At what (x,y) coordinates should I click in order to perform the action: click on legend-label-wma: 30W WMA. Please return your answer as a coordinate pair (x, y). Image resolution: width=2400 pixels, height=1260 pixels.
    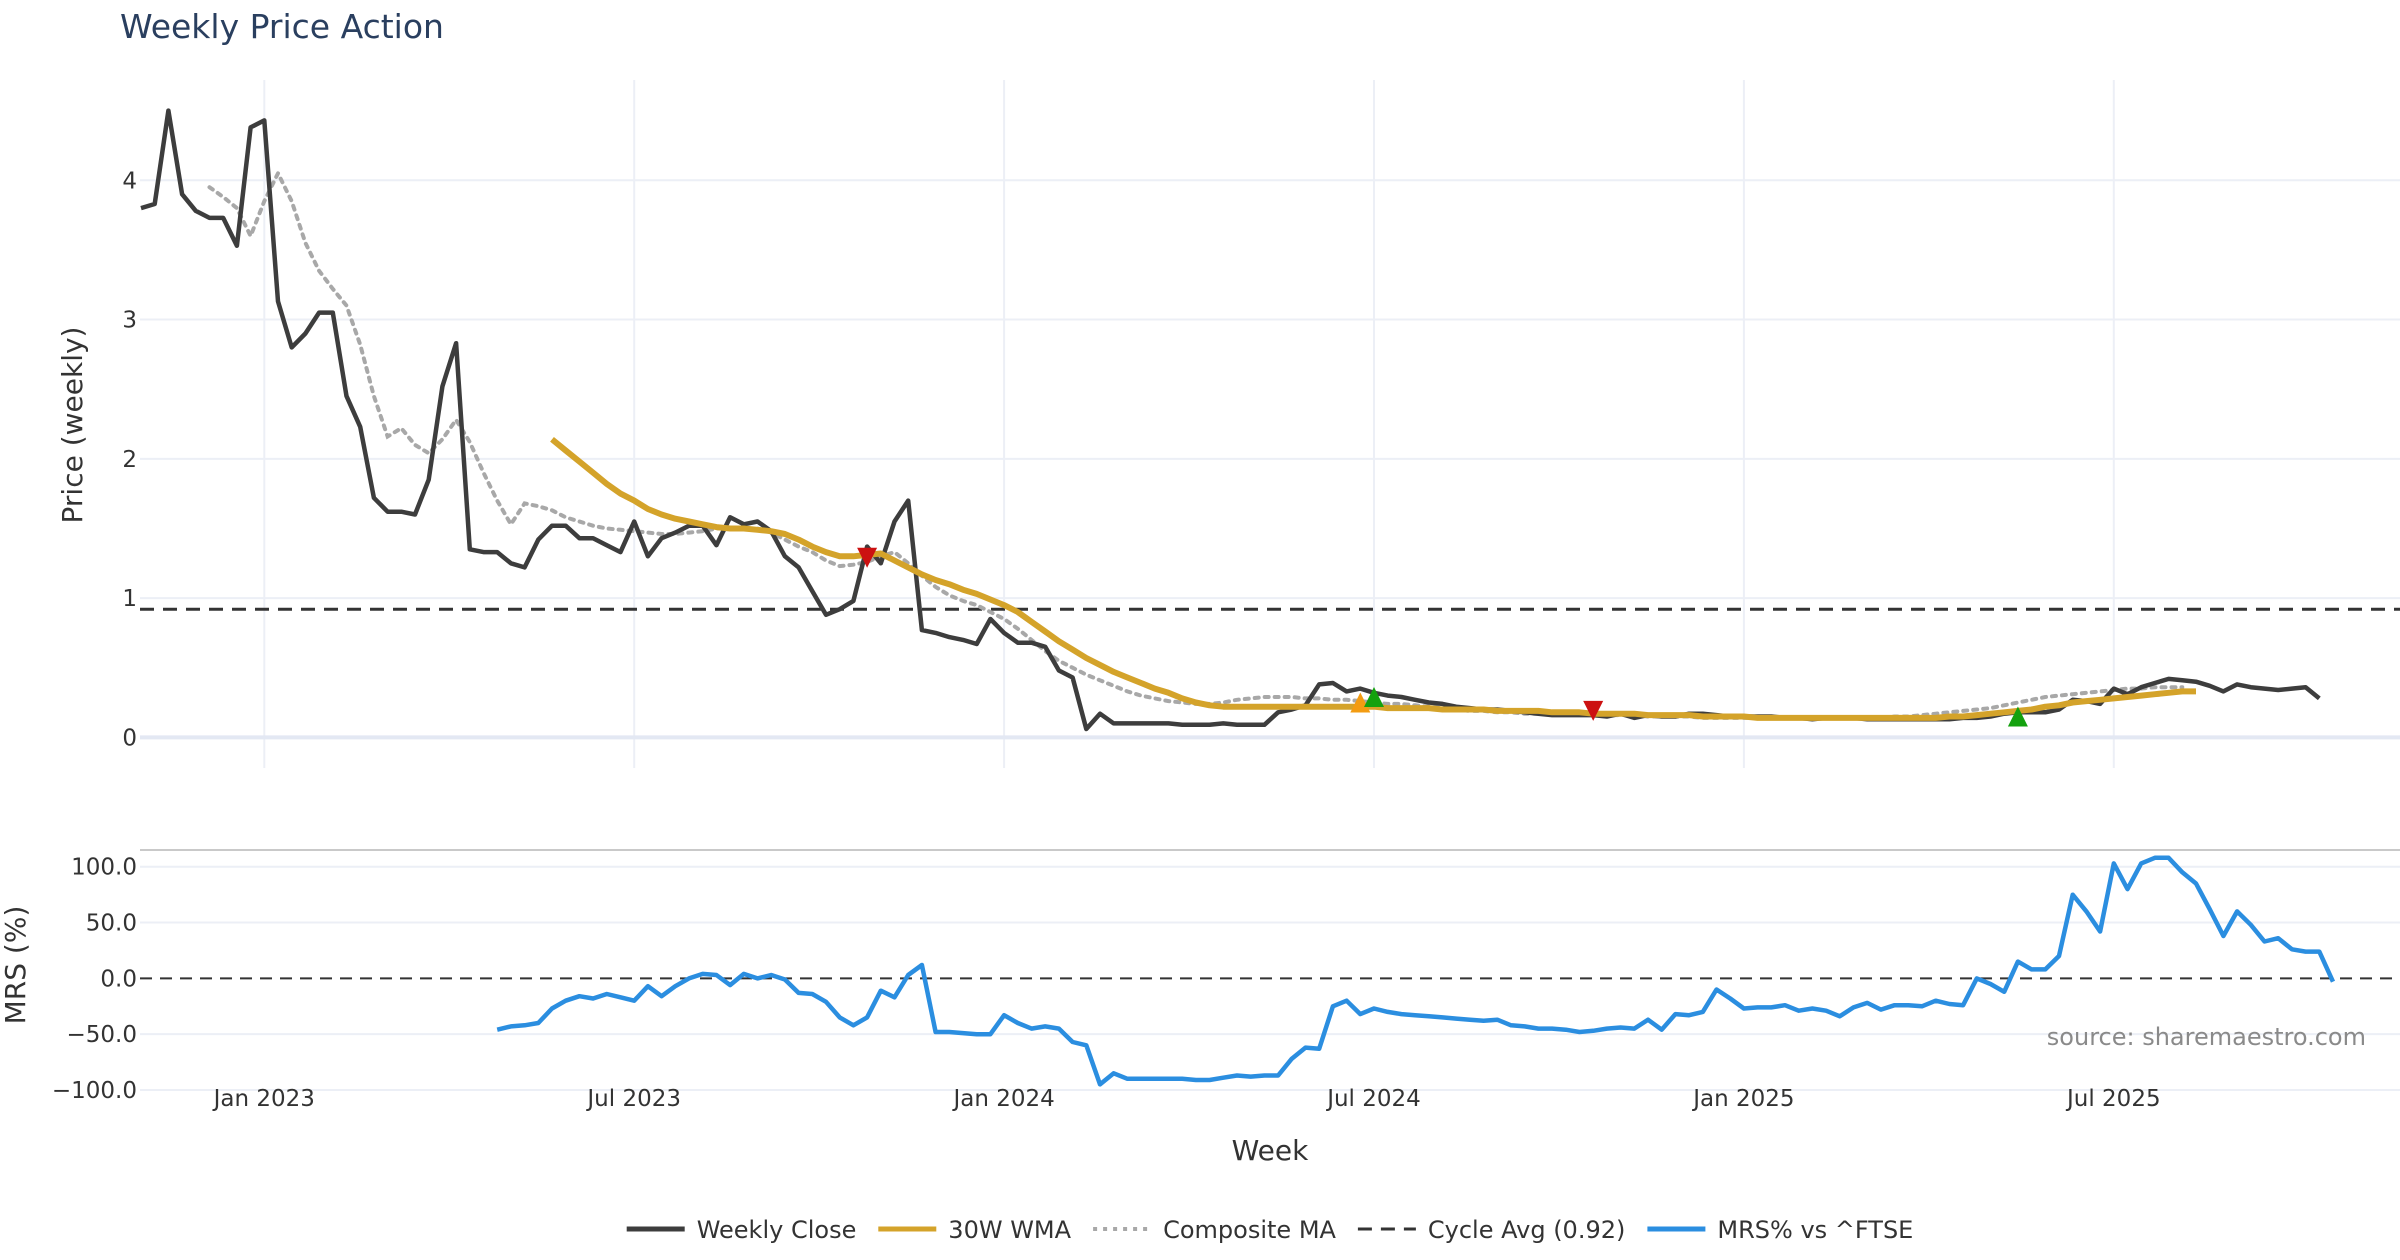
    Looking at the image, I should click on (1009, 1230).